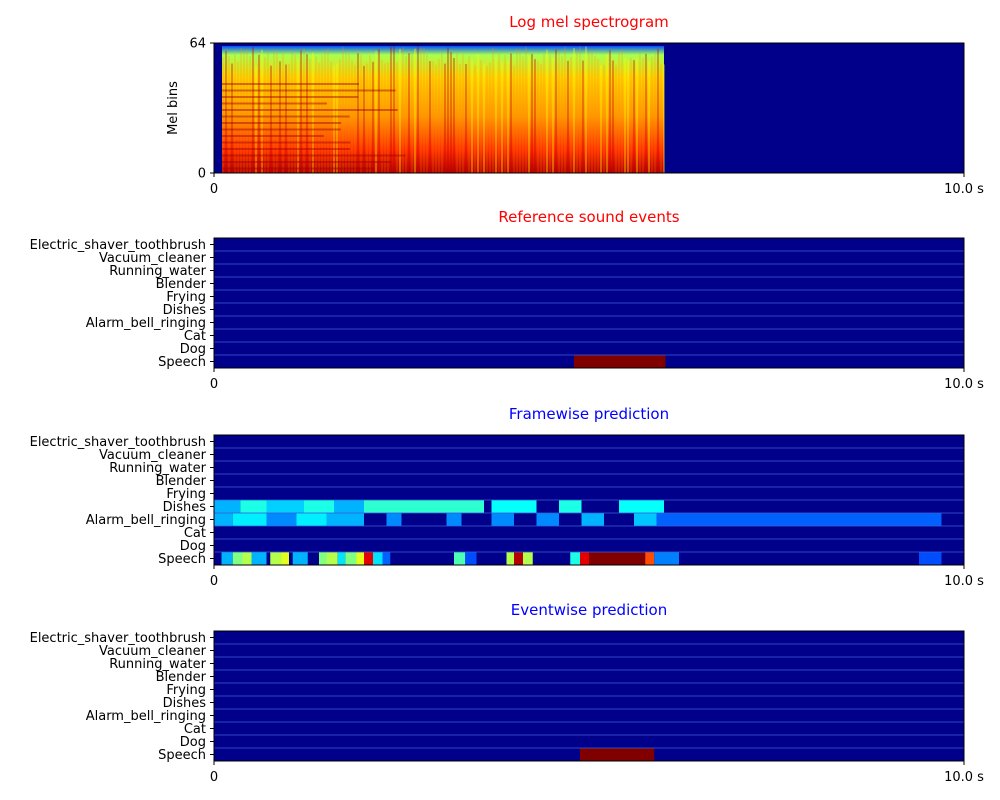  Describe the element at coordinates (589, 610) in the screenshot. I see `panel-title: Eventwise prediction` at that location.